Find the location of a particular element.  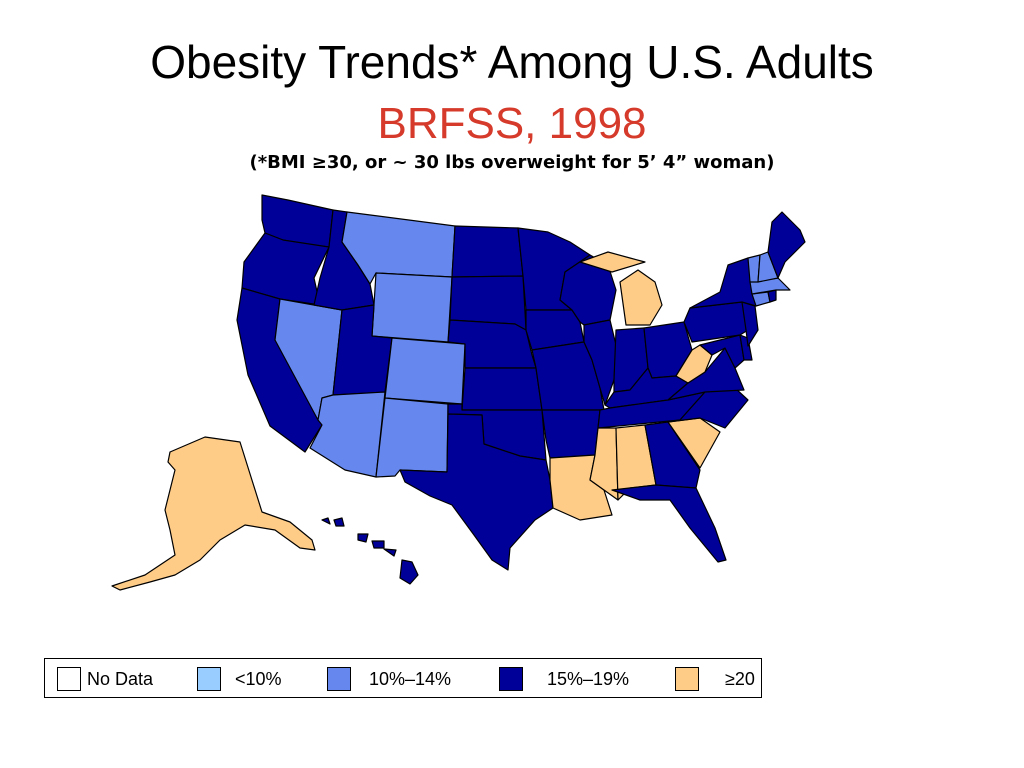

state-me is located at coordinates (786, 245).